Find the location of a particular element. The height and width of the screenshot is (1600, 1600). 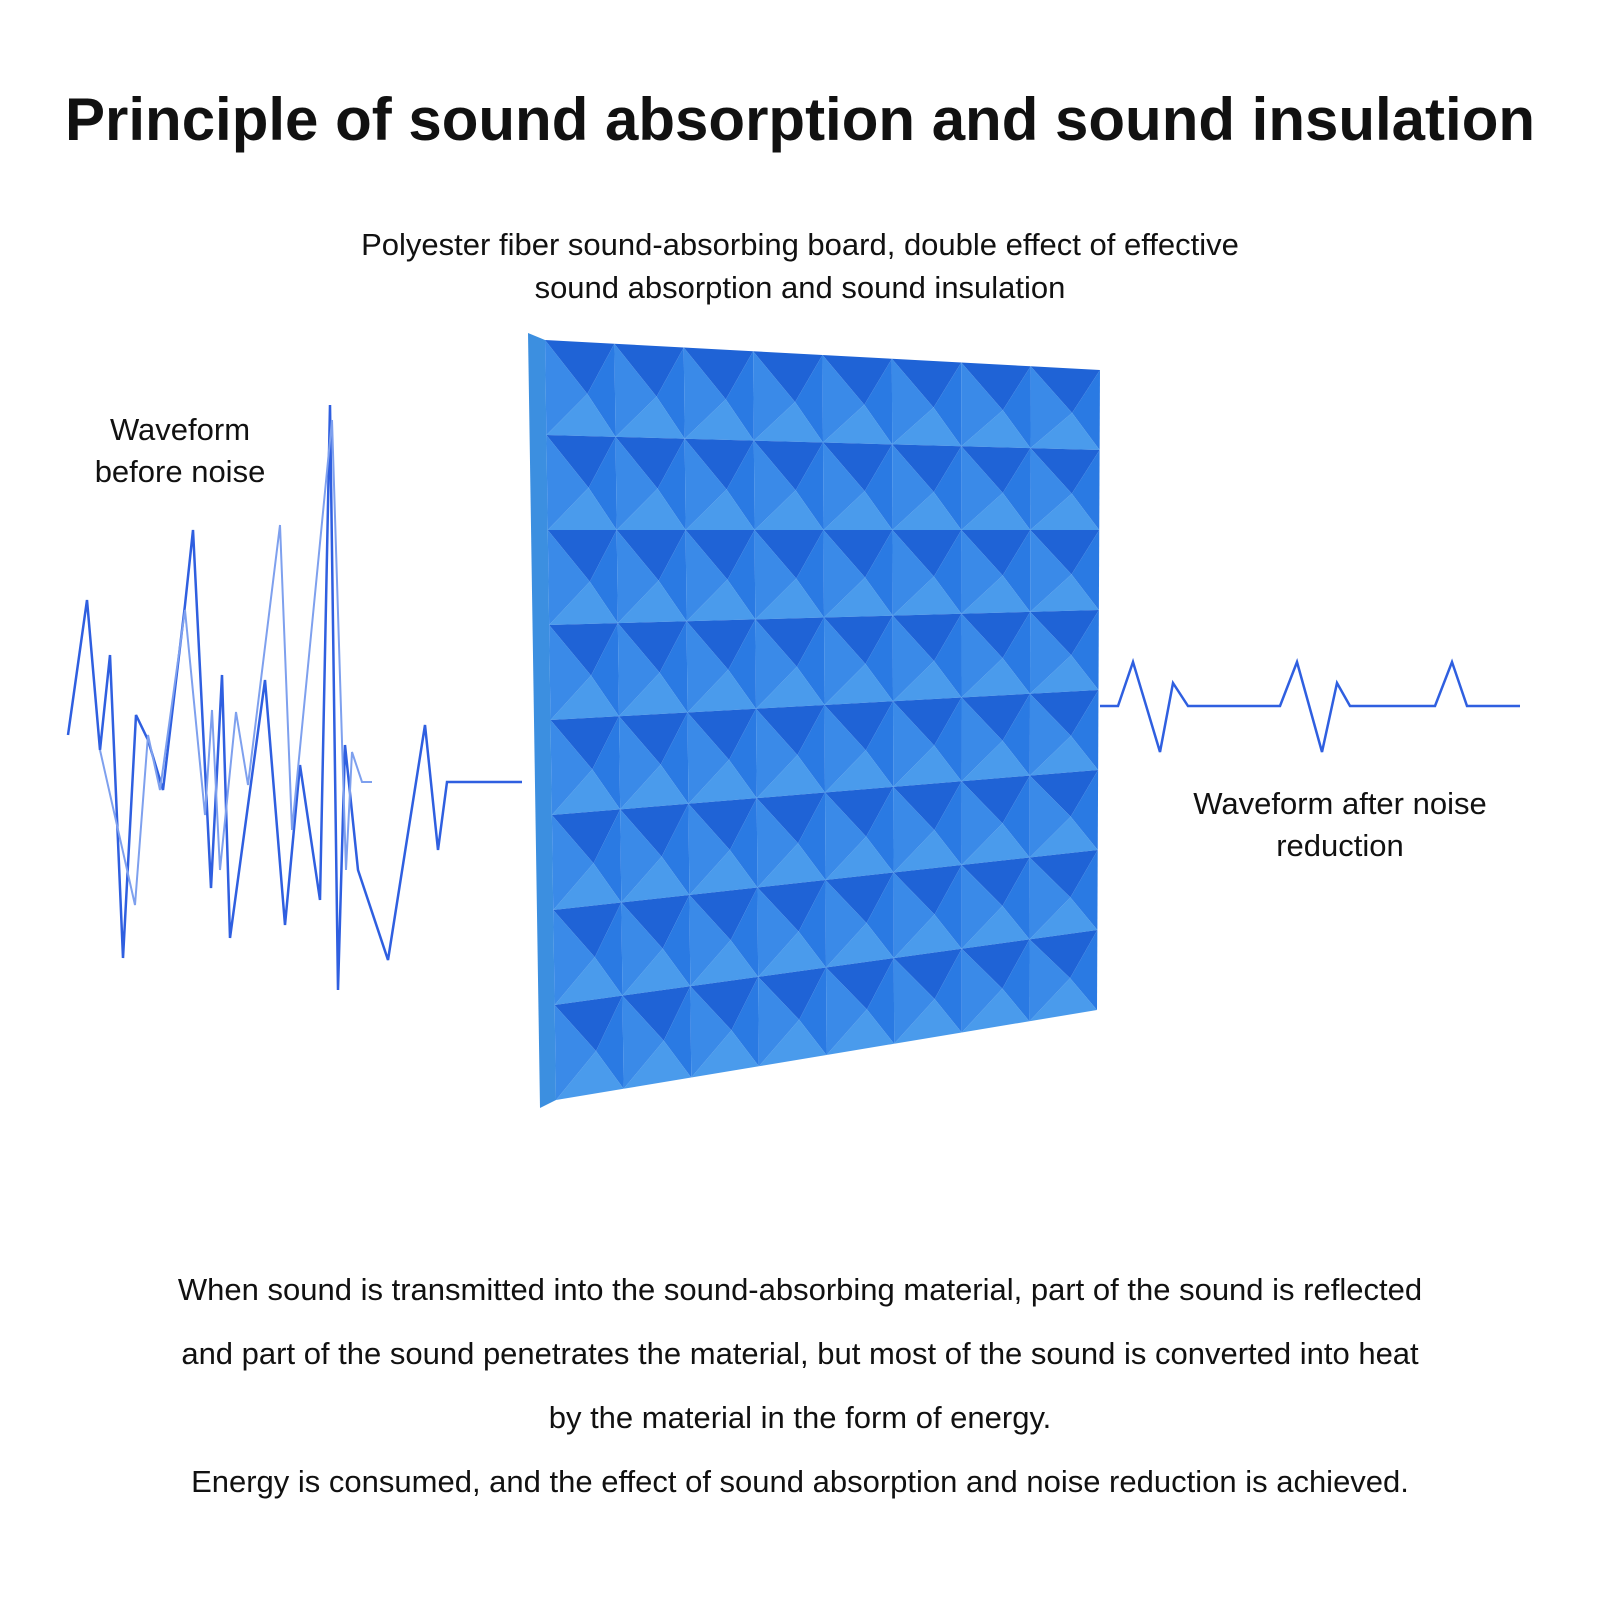

panel-side is located at coordinates (542, 720).